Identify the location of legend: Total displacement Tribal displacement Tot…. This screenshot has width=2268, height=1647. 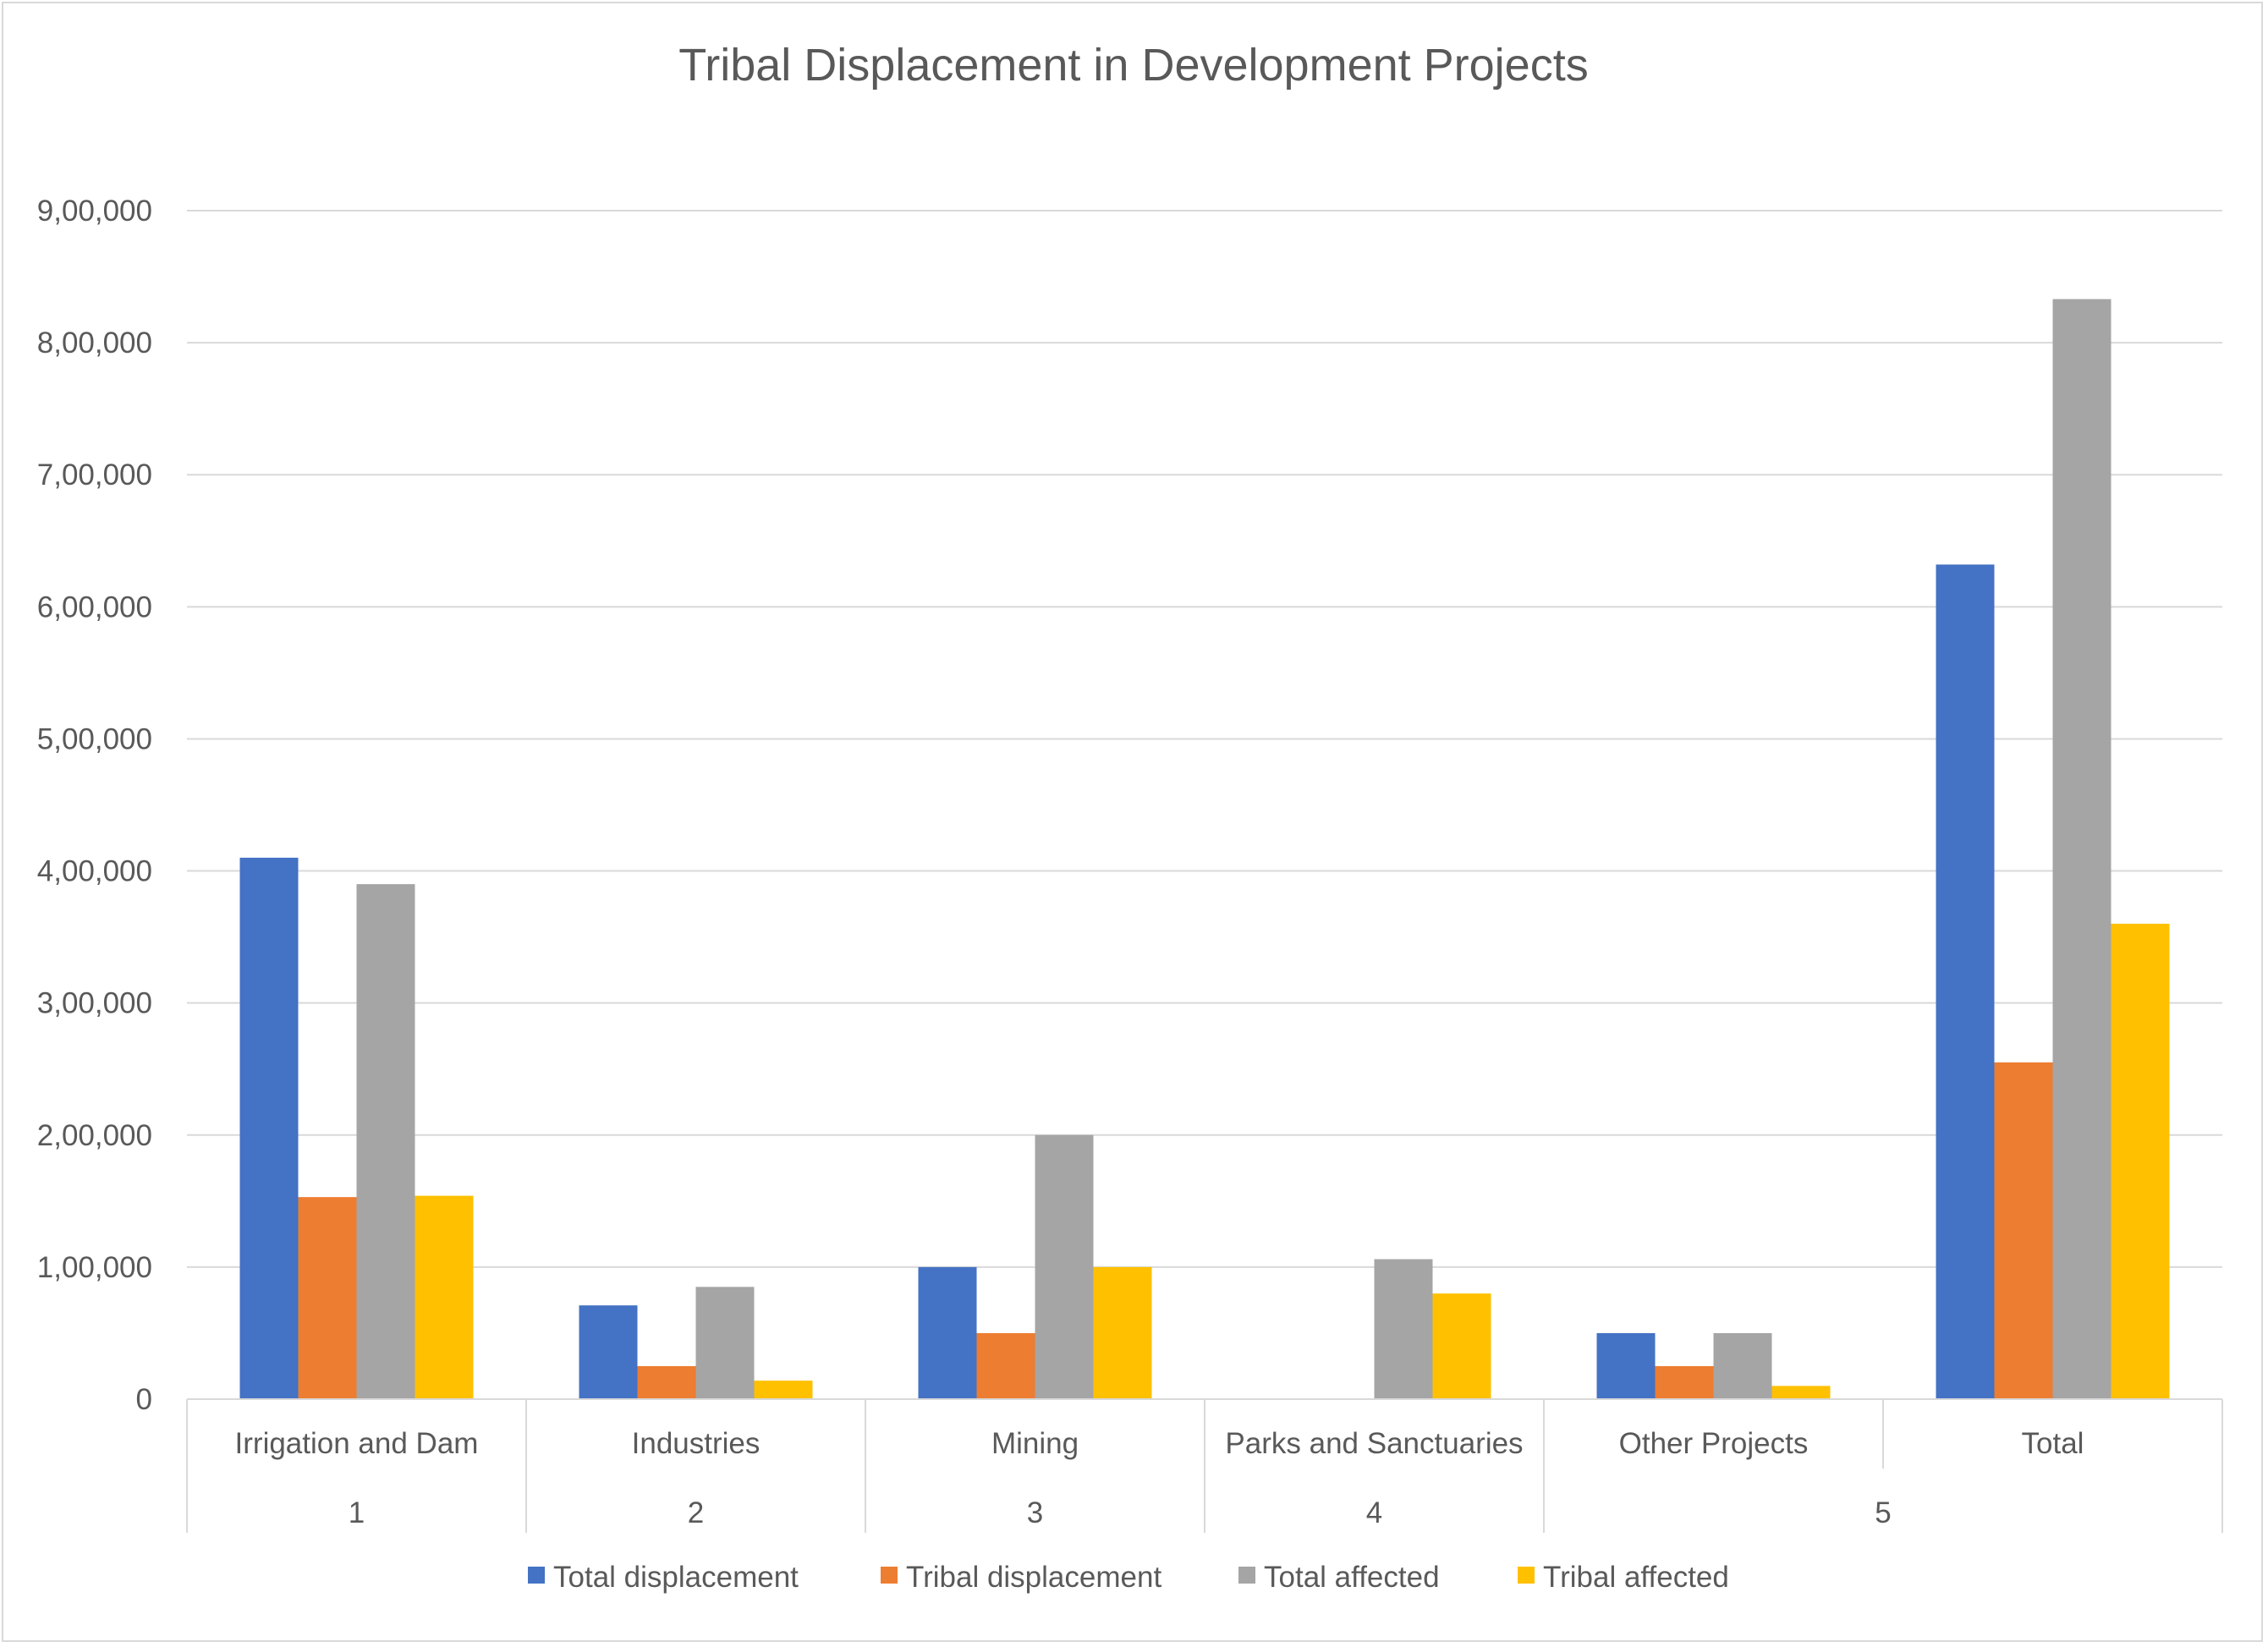
(1128, 1577).